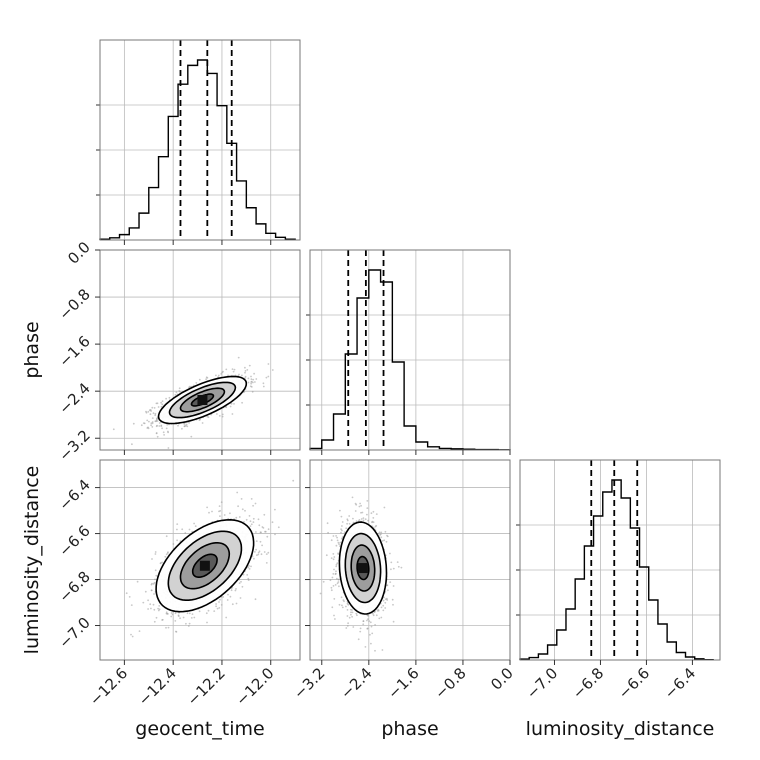 The width and height of the screenshot is (760, 760). Describe the element at coordinates (200, 140) in the screenshot. I see `hist-geocent-time-frame` at that location.